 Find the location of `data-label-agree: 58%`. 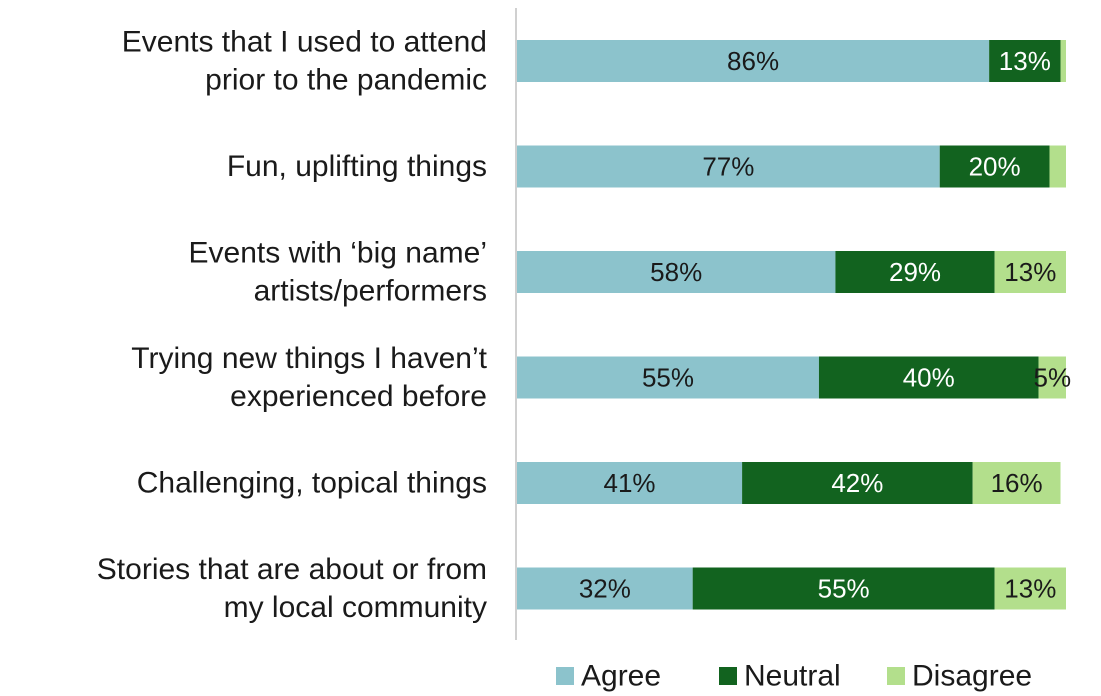

data-label-agree: 58% is located at coordinates (676, 272).